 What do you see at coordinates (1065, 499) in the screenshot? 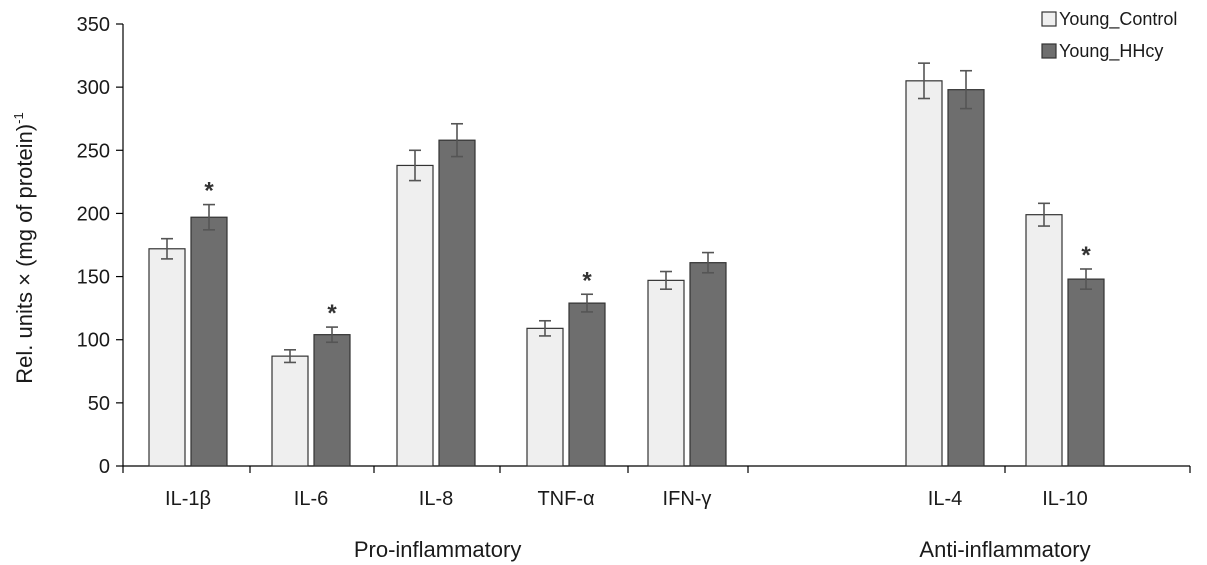
I see `x-tick-label: IL-10` at bounding box center [1065, 499].